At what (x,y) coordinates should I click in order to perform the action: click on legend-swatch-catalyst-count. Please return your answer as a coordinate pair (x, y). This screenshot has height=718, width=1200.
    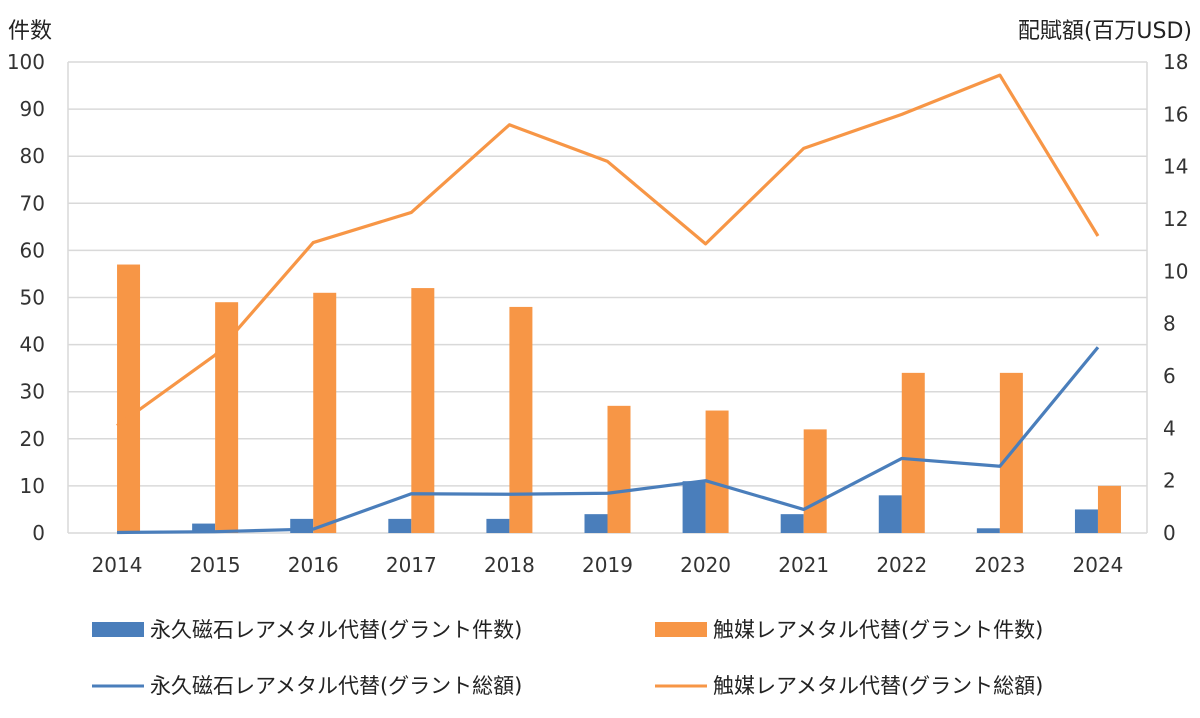
    Looking at the image, I should click on (681, 629).